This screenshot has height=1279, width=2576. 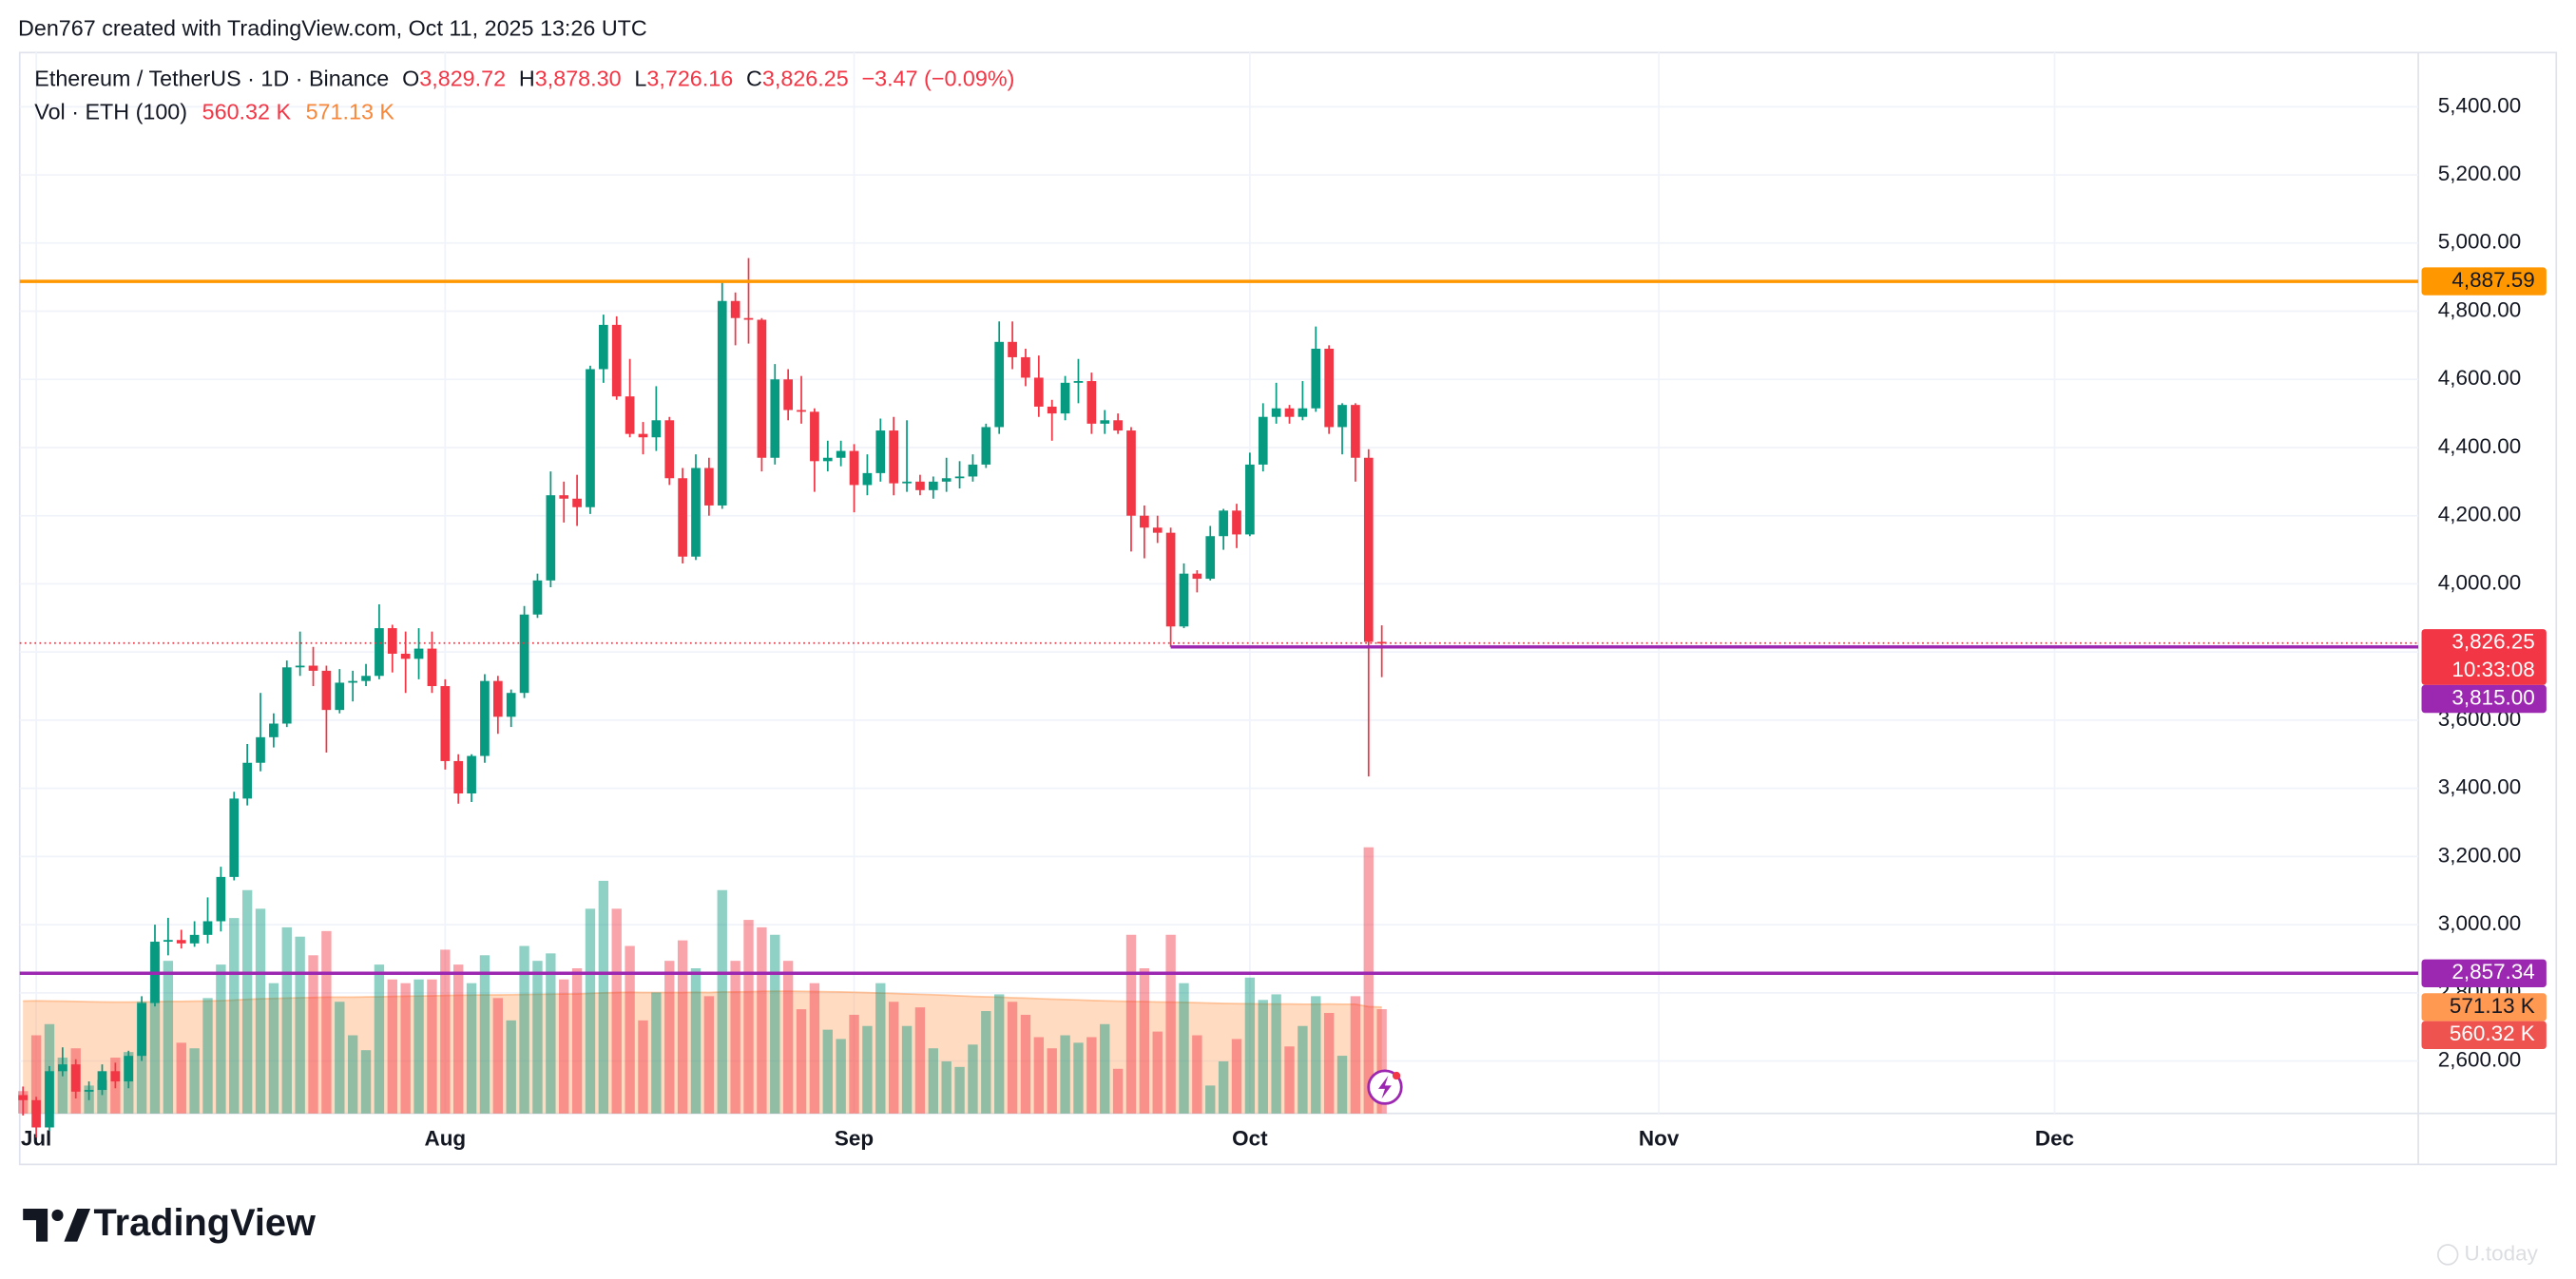 What do you see at coordinates (702, 1053) in the screenshot?
I see `volume-ma-area` at bounding box center [702, 1053].